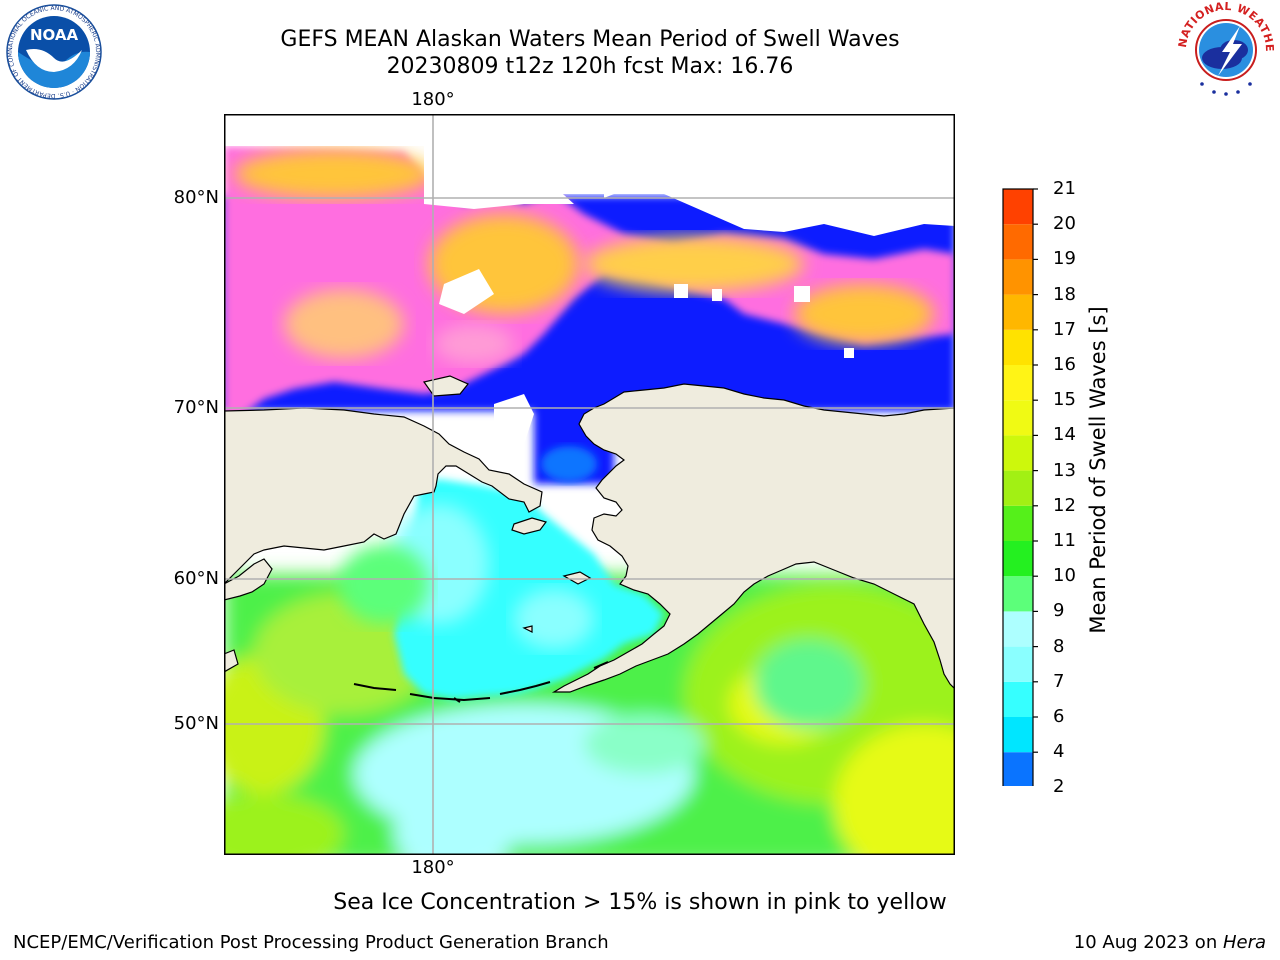 This screenshot has height=960, width=1280. I want to click on colorbar-tick-label: 16, so click(1064, 364).